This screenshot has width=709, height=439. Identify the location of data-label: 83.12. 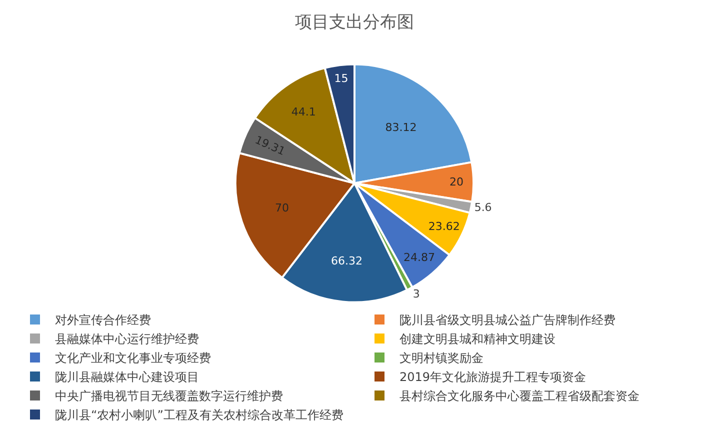
(401, 127).